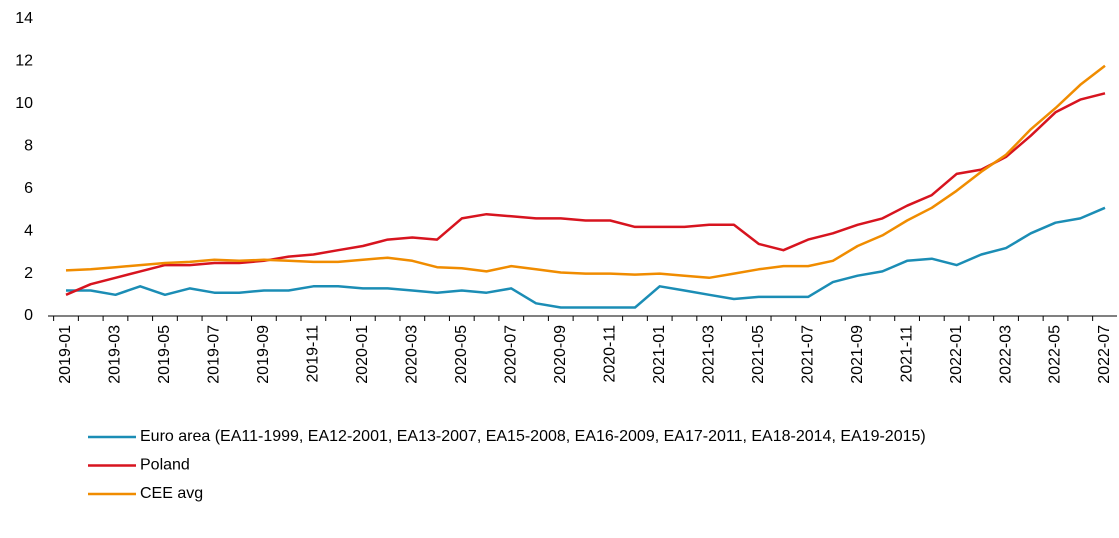 The height and width of the screenshot is (538, 1119). Describe the element at coordinates (857, 354) in the screenshot. I see `x-tick-label: 2021-09` at that location.